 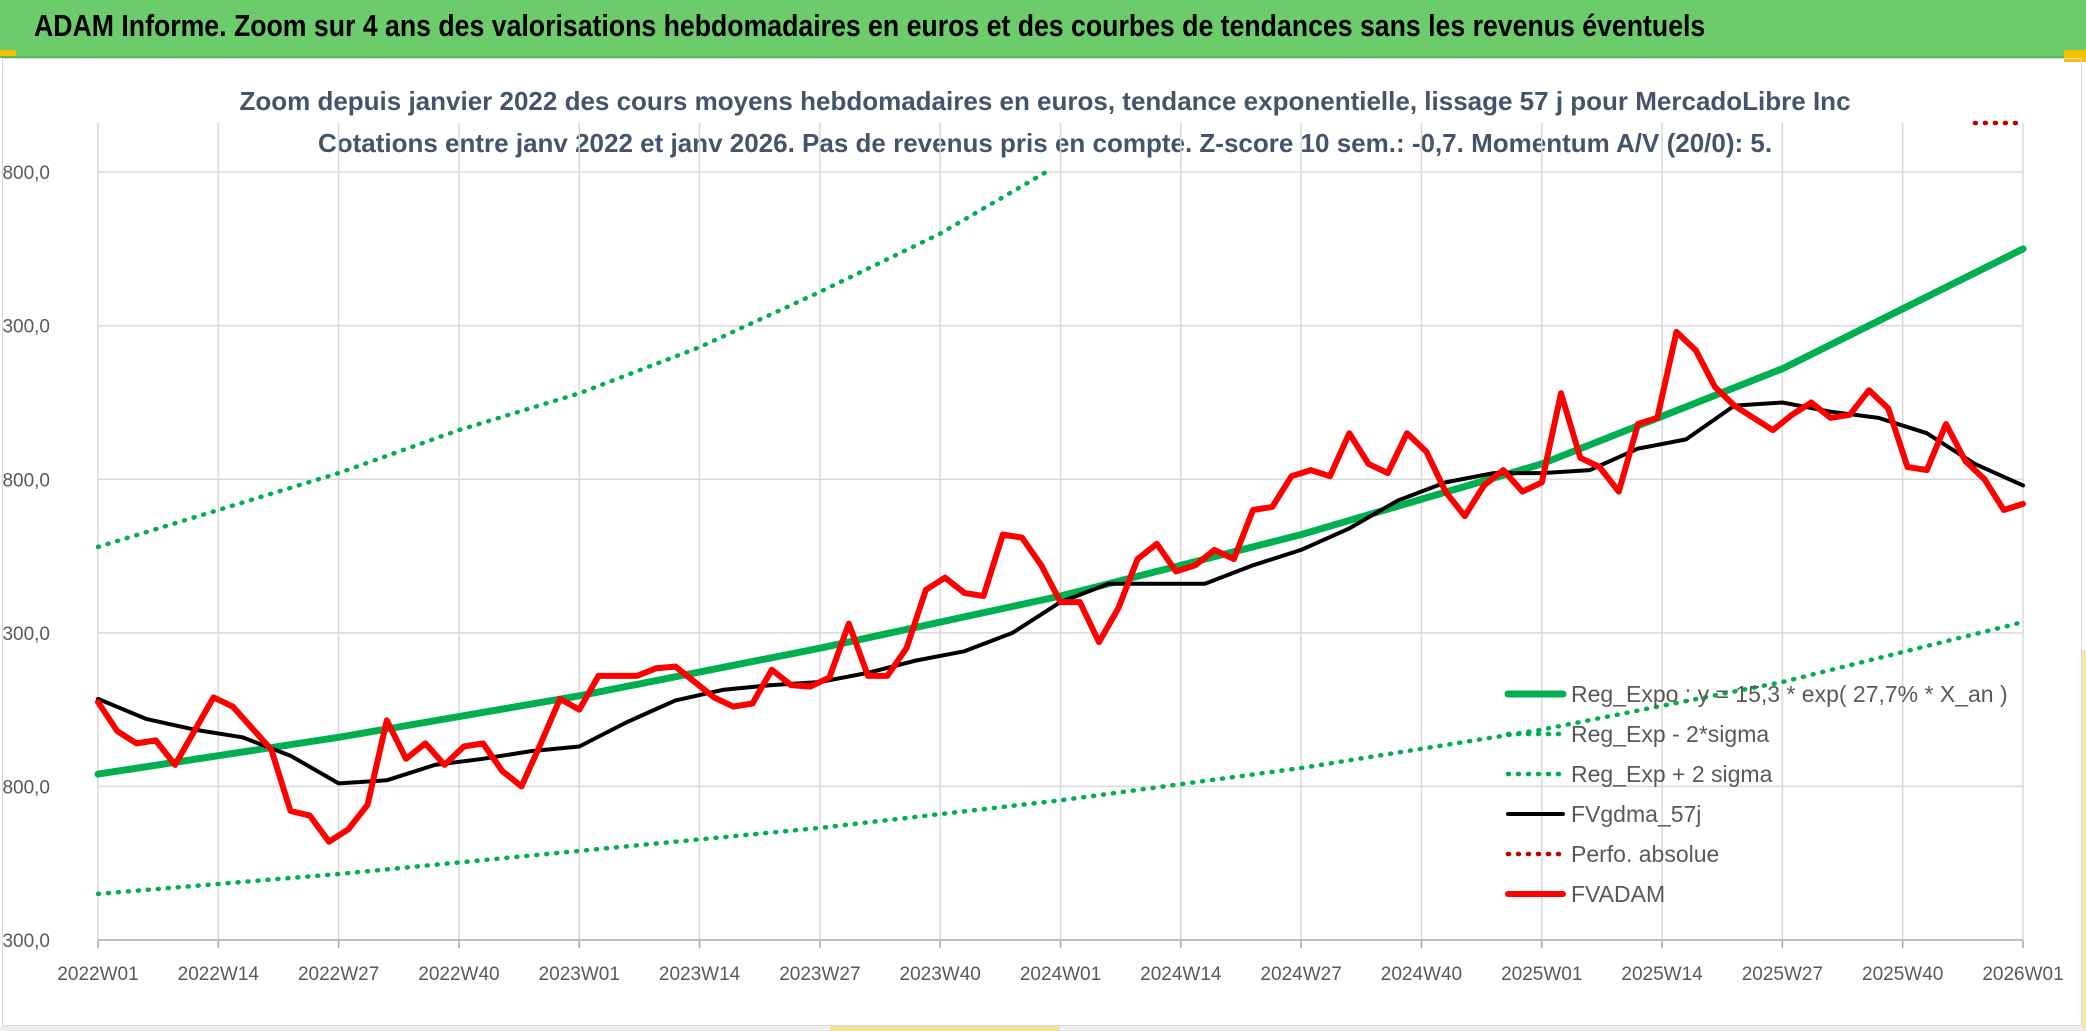 I want to click on x-tick-label: 2023W40, so click(x=940, y=974).